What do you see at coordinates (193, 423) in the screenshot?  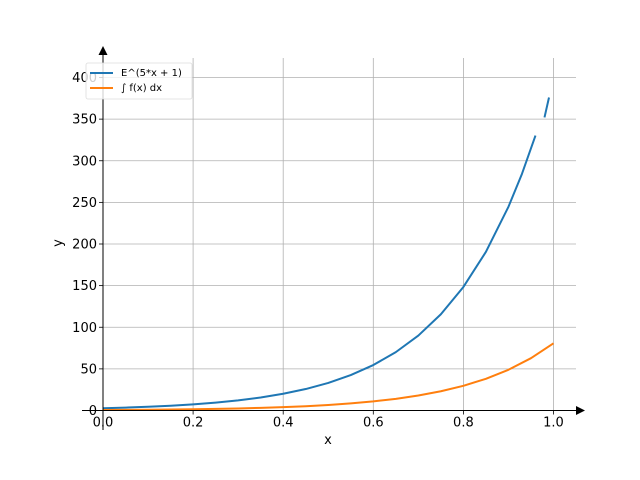 I see `x-tick-label: 0.2` at bounding box center [193, 423].